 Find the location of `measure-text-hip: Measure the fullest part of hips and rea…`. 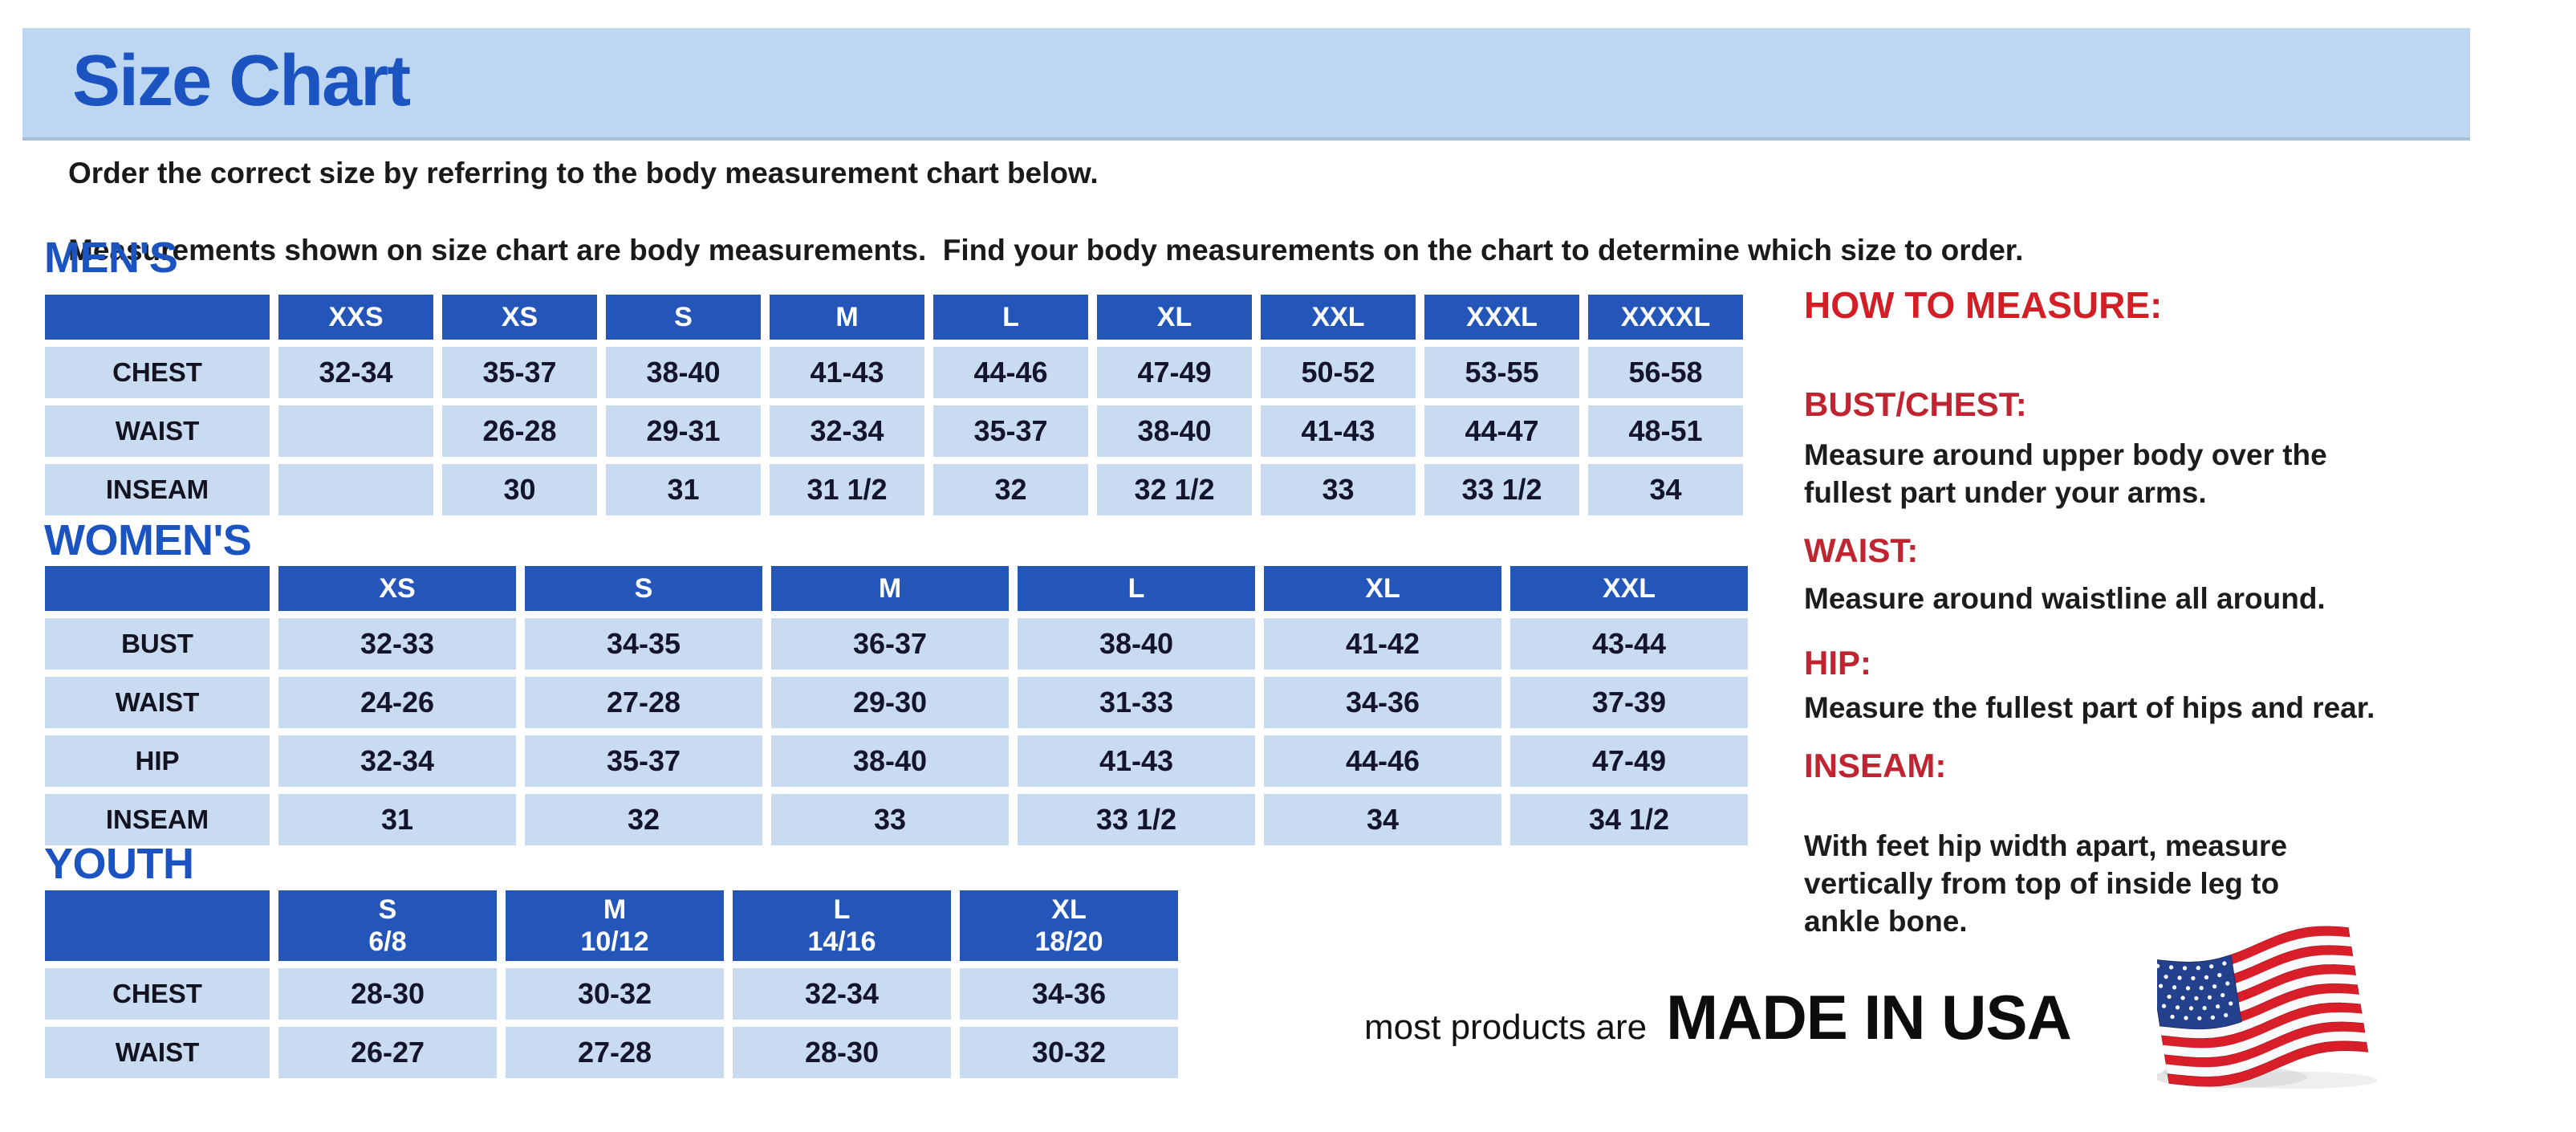

measure-text-hip: Measure the fullest part of hips and rea… is located at coordinates (2089, 707).